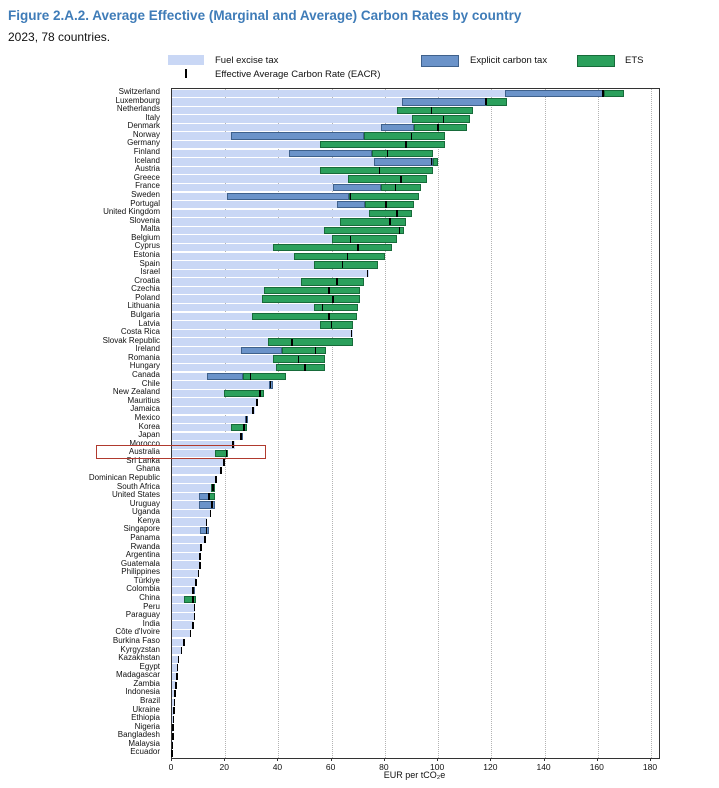 This screenshot has width=719, height=788. I want to click on country-label: Ireland, so click(147, 349).